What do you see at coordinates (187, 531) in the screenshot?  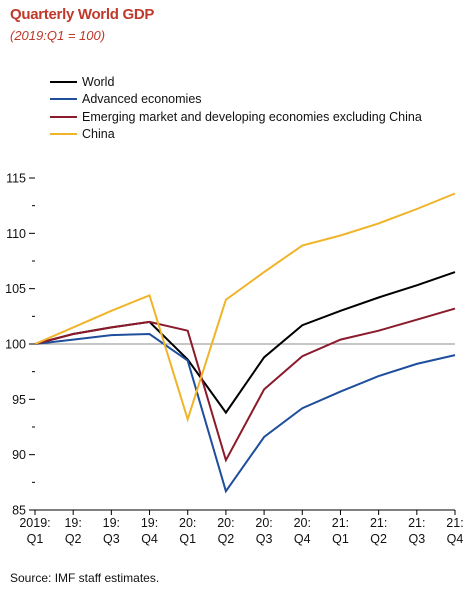 I see `x-tick-label: 20: Q1` at bounding box center [187, 531].